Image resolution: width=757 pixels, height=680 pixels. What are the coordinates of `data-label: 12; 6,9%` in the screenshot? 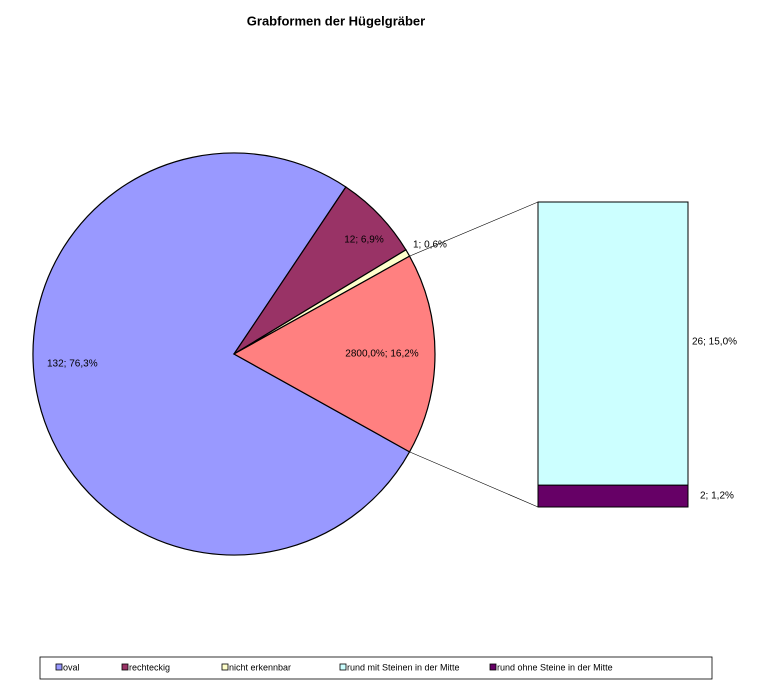 It's located at (364, 240).